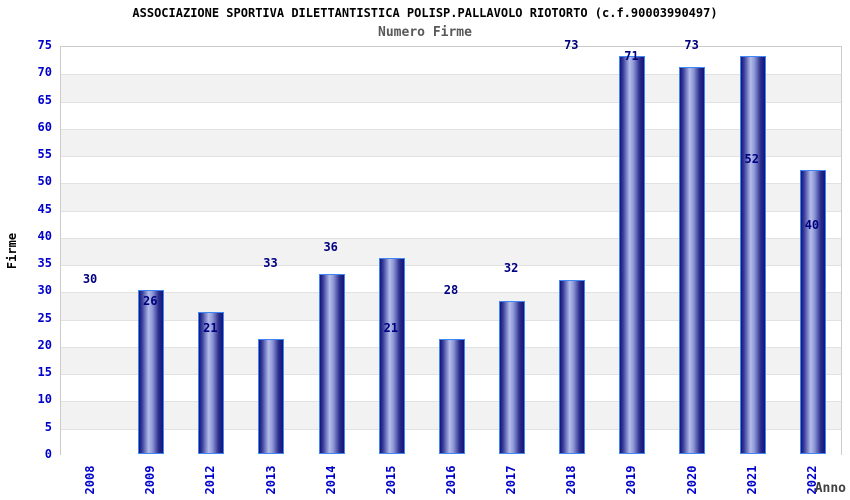 The image size is (850, 500). I want to click on x-axis-tick-label: 2009, so click(150, 480).